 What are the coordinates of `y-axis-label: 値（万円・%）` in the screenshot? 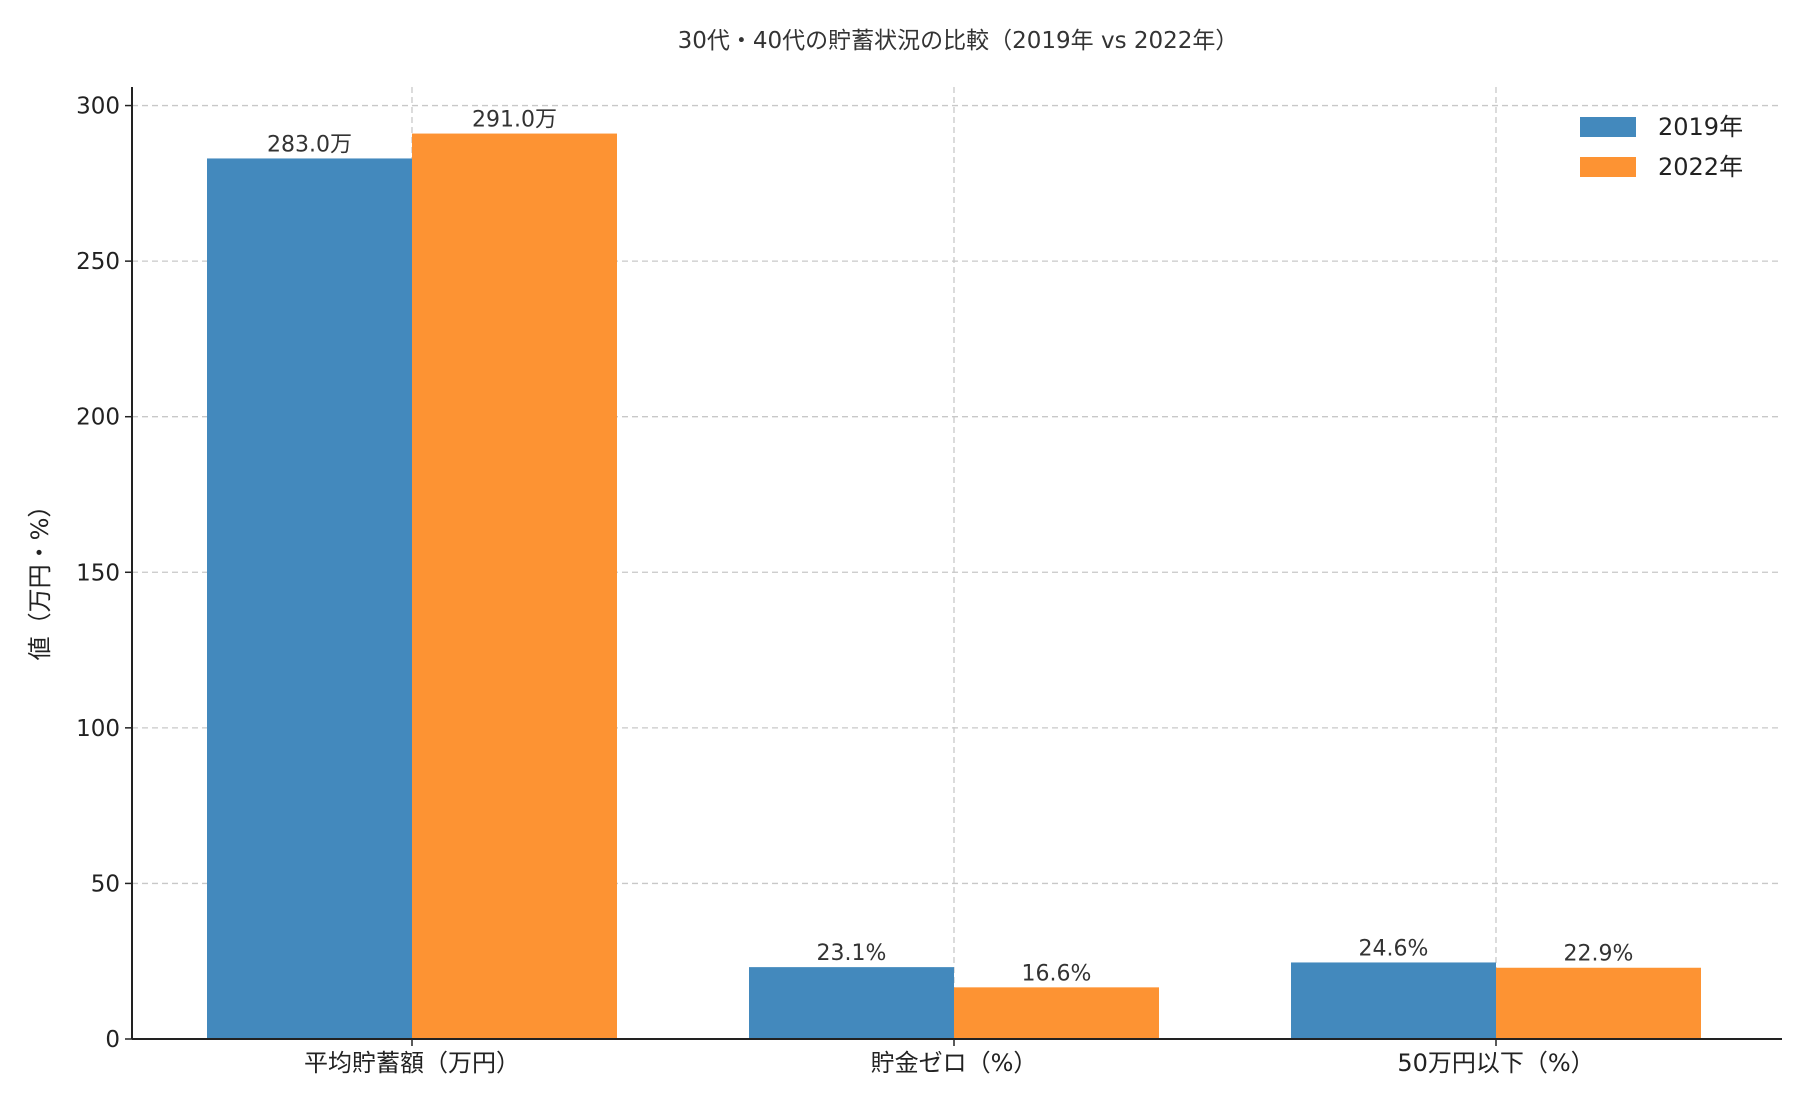 It's located at (40, 577).